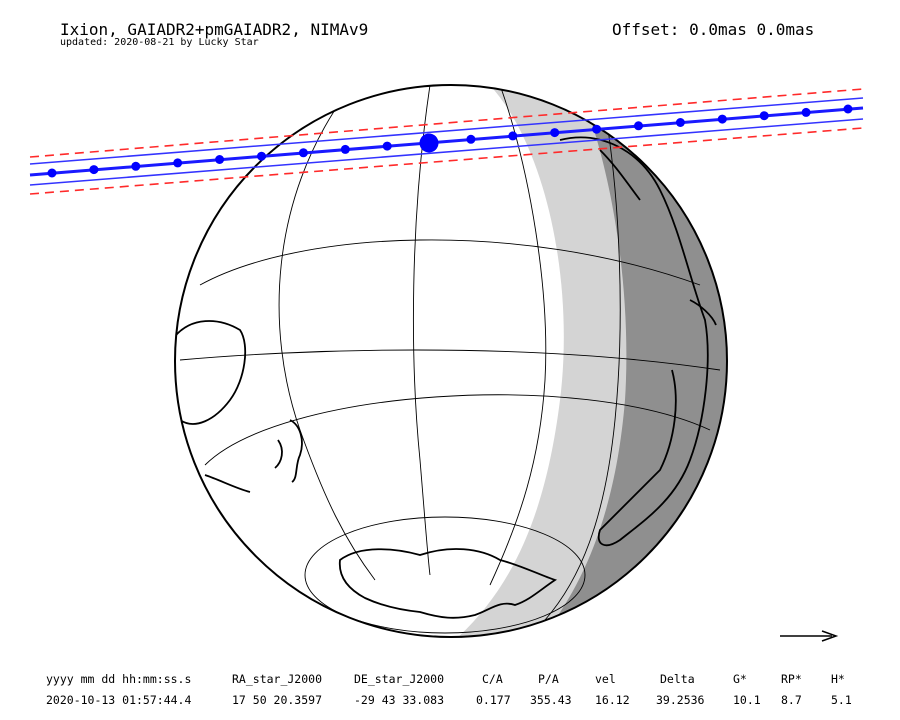 This screenshot has height=720, width=900. I want to click on error-limit-north, so click(446, 123).